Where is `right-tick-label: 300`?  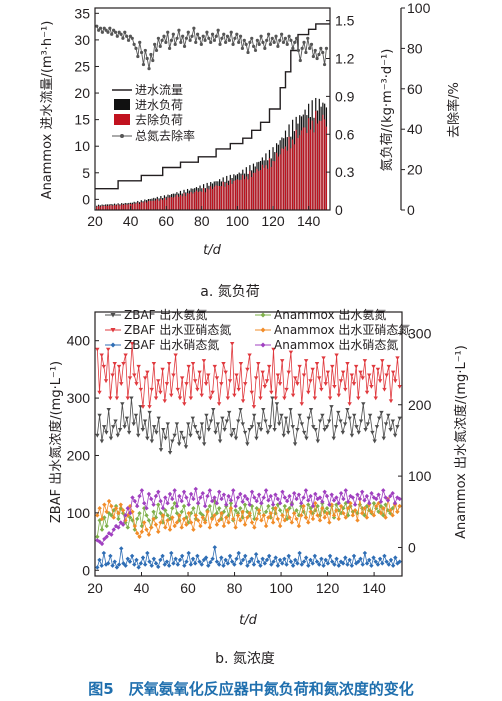
right-tick-label: 300 is located at coordinates (420, 333).